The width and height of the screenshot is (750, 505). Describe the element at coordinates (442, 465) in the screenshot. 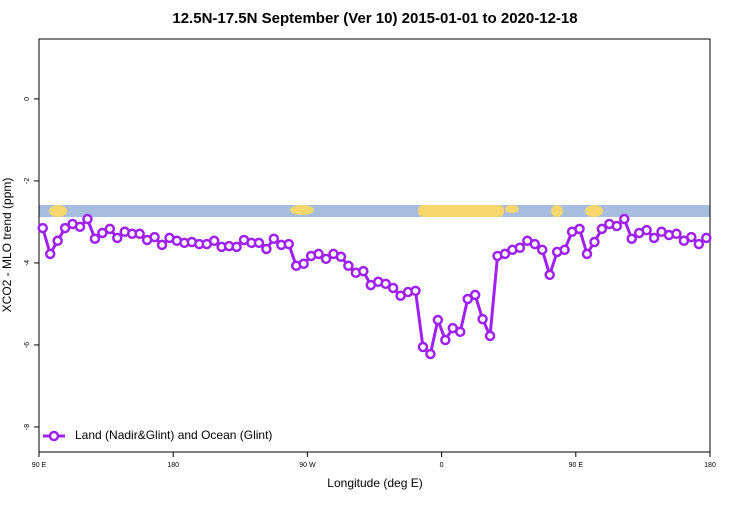

I see `x-tick-label: 0` at that location.